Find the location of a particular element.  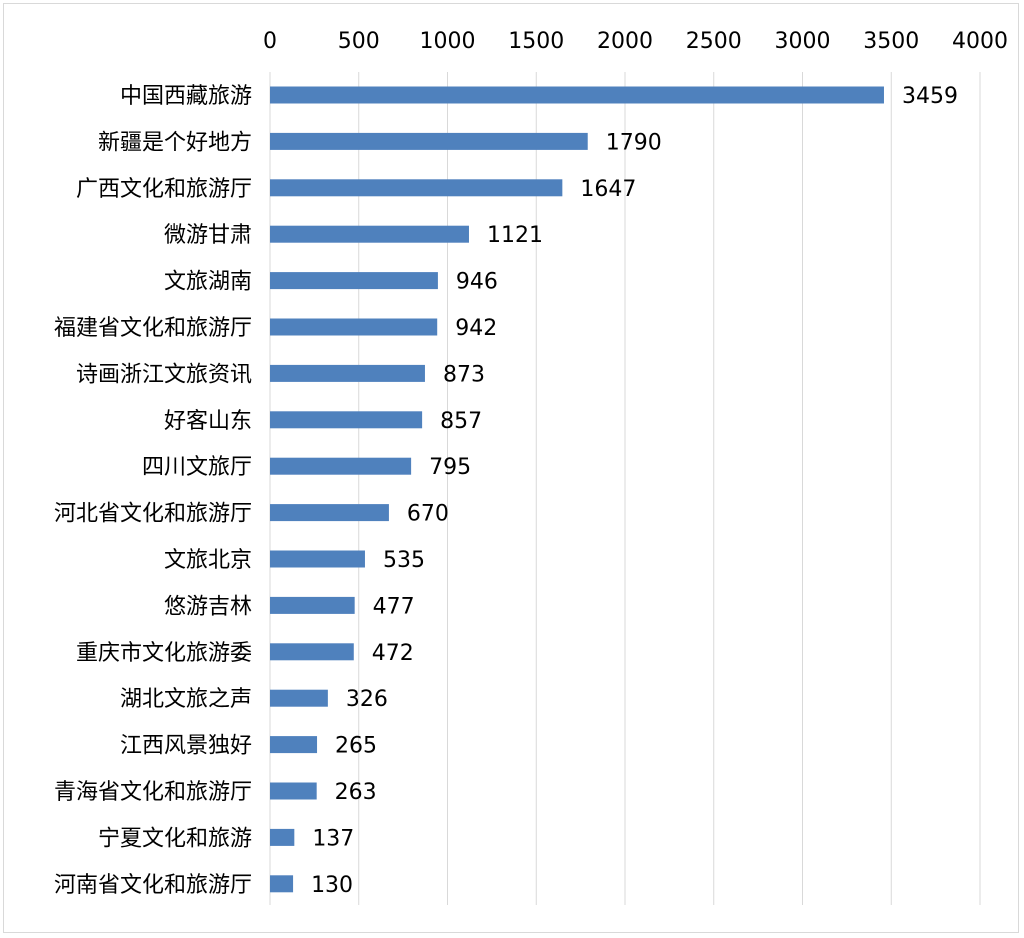

category-label: 广西文化和旅游厅 is located at coordinates (164, 189).